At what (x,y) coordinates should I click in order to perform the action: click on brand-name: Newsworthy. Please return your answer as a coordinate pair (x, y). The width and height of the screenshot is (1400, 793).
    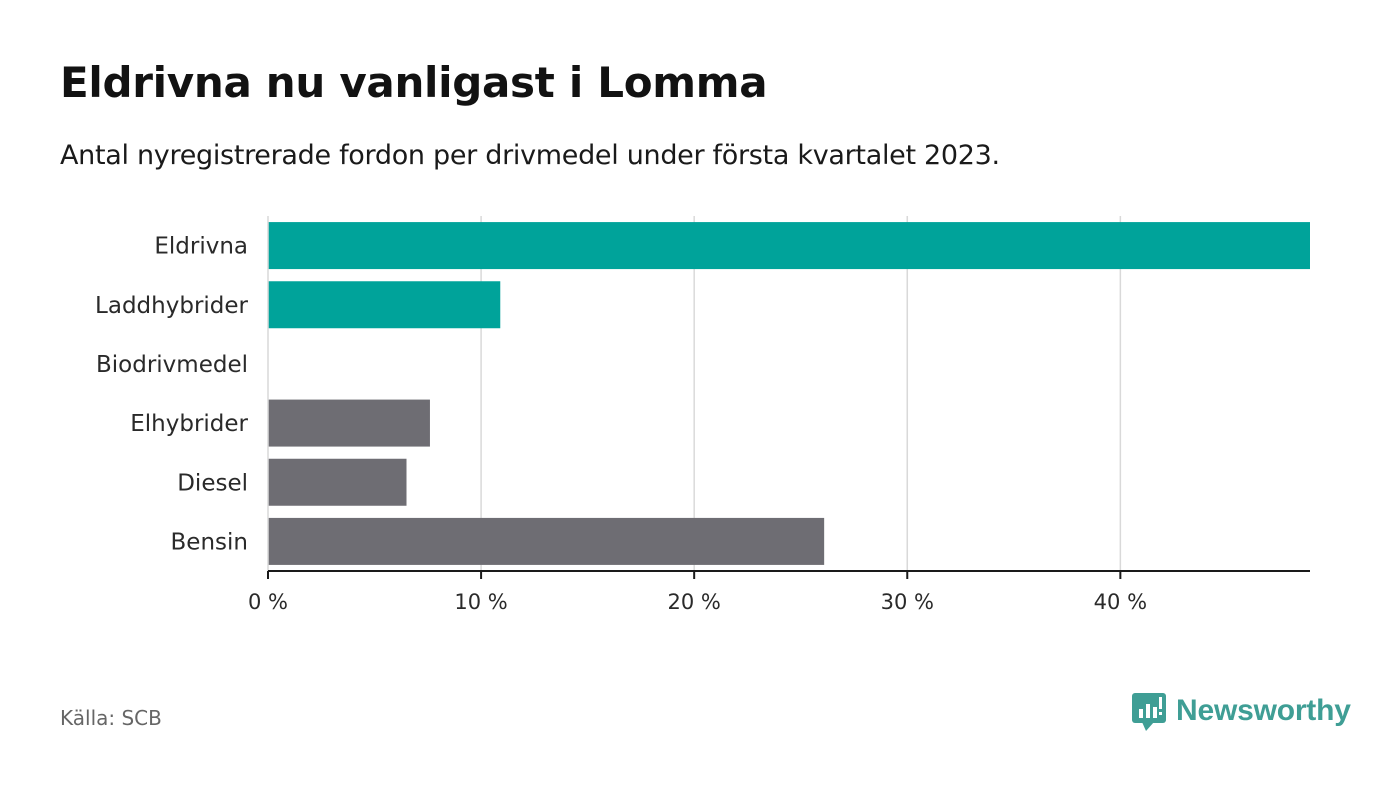
    Looking at the image, I should click on (1263, 710).